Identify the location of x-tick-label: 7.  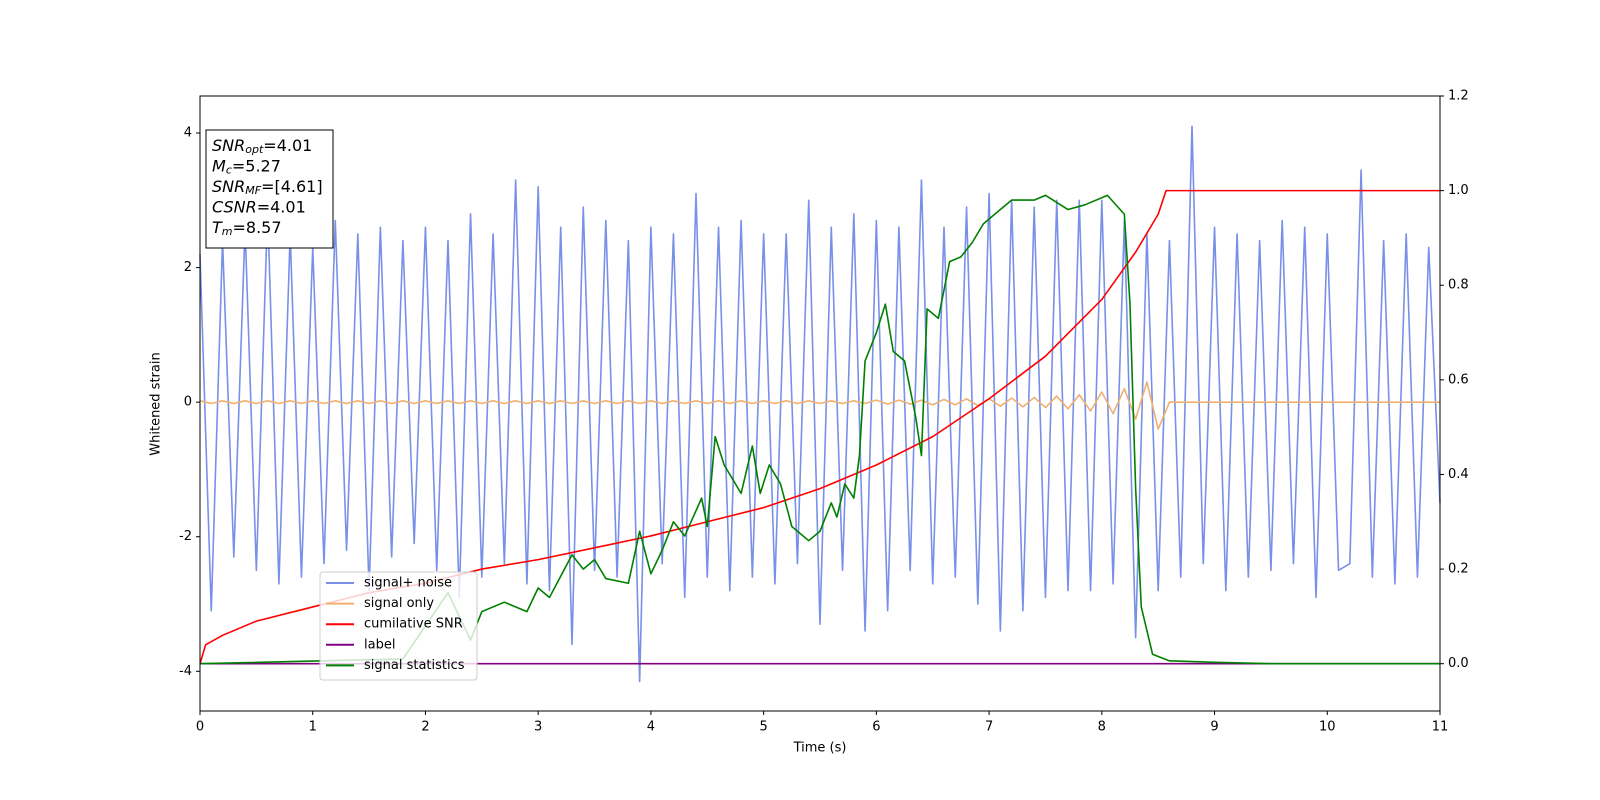
(989, 727).